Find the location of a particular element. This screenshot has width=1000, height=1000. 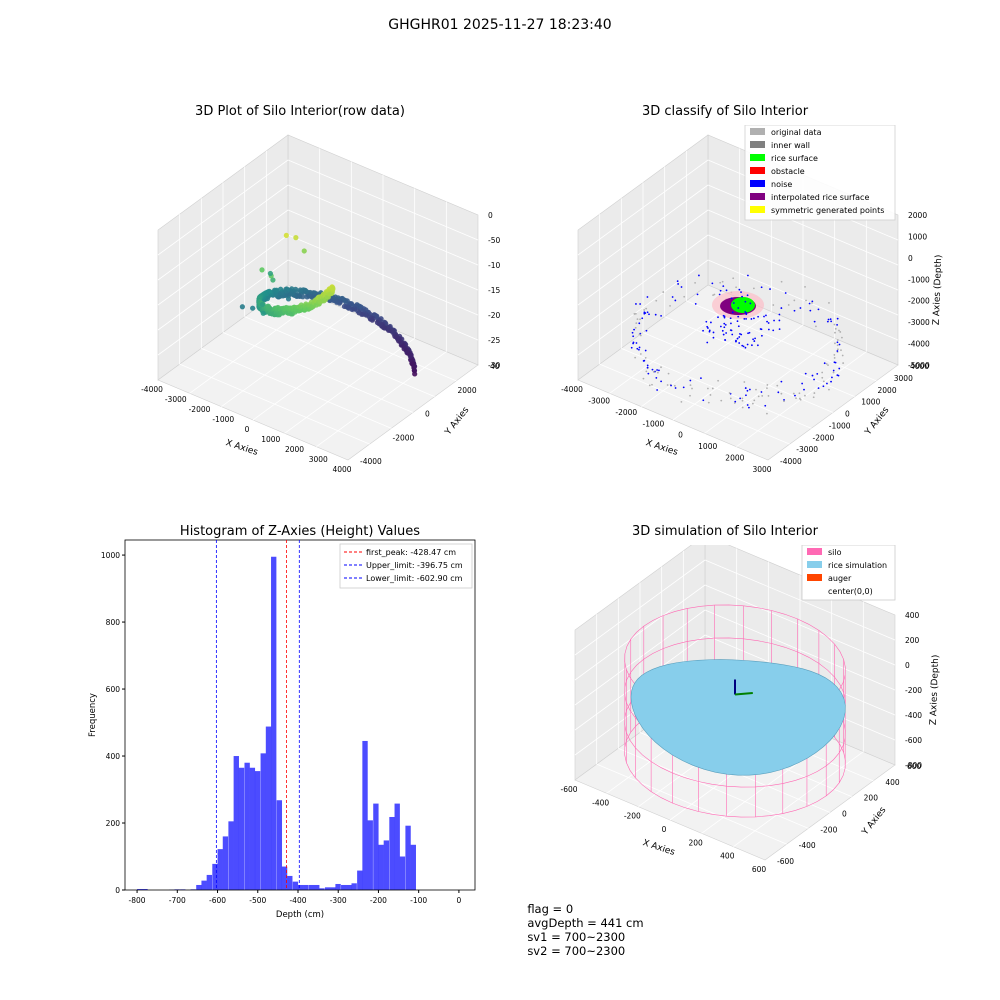

cls-legend-swatch is located at coordinates (757, 131).